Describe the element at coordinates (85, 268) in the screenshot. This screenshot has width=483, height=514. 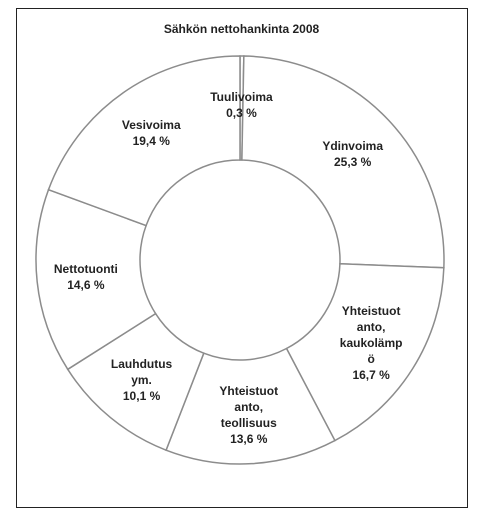
I see `category-label: Nettotuonti` at that location.